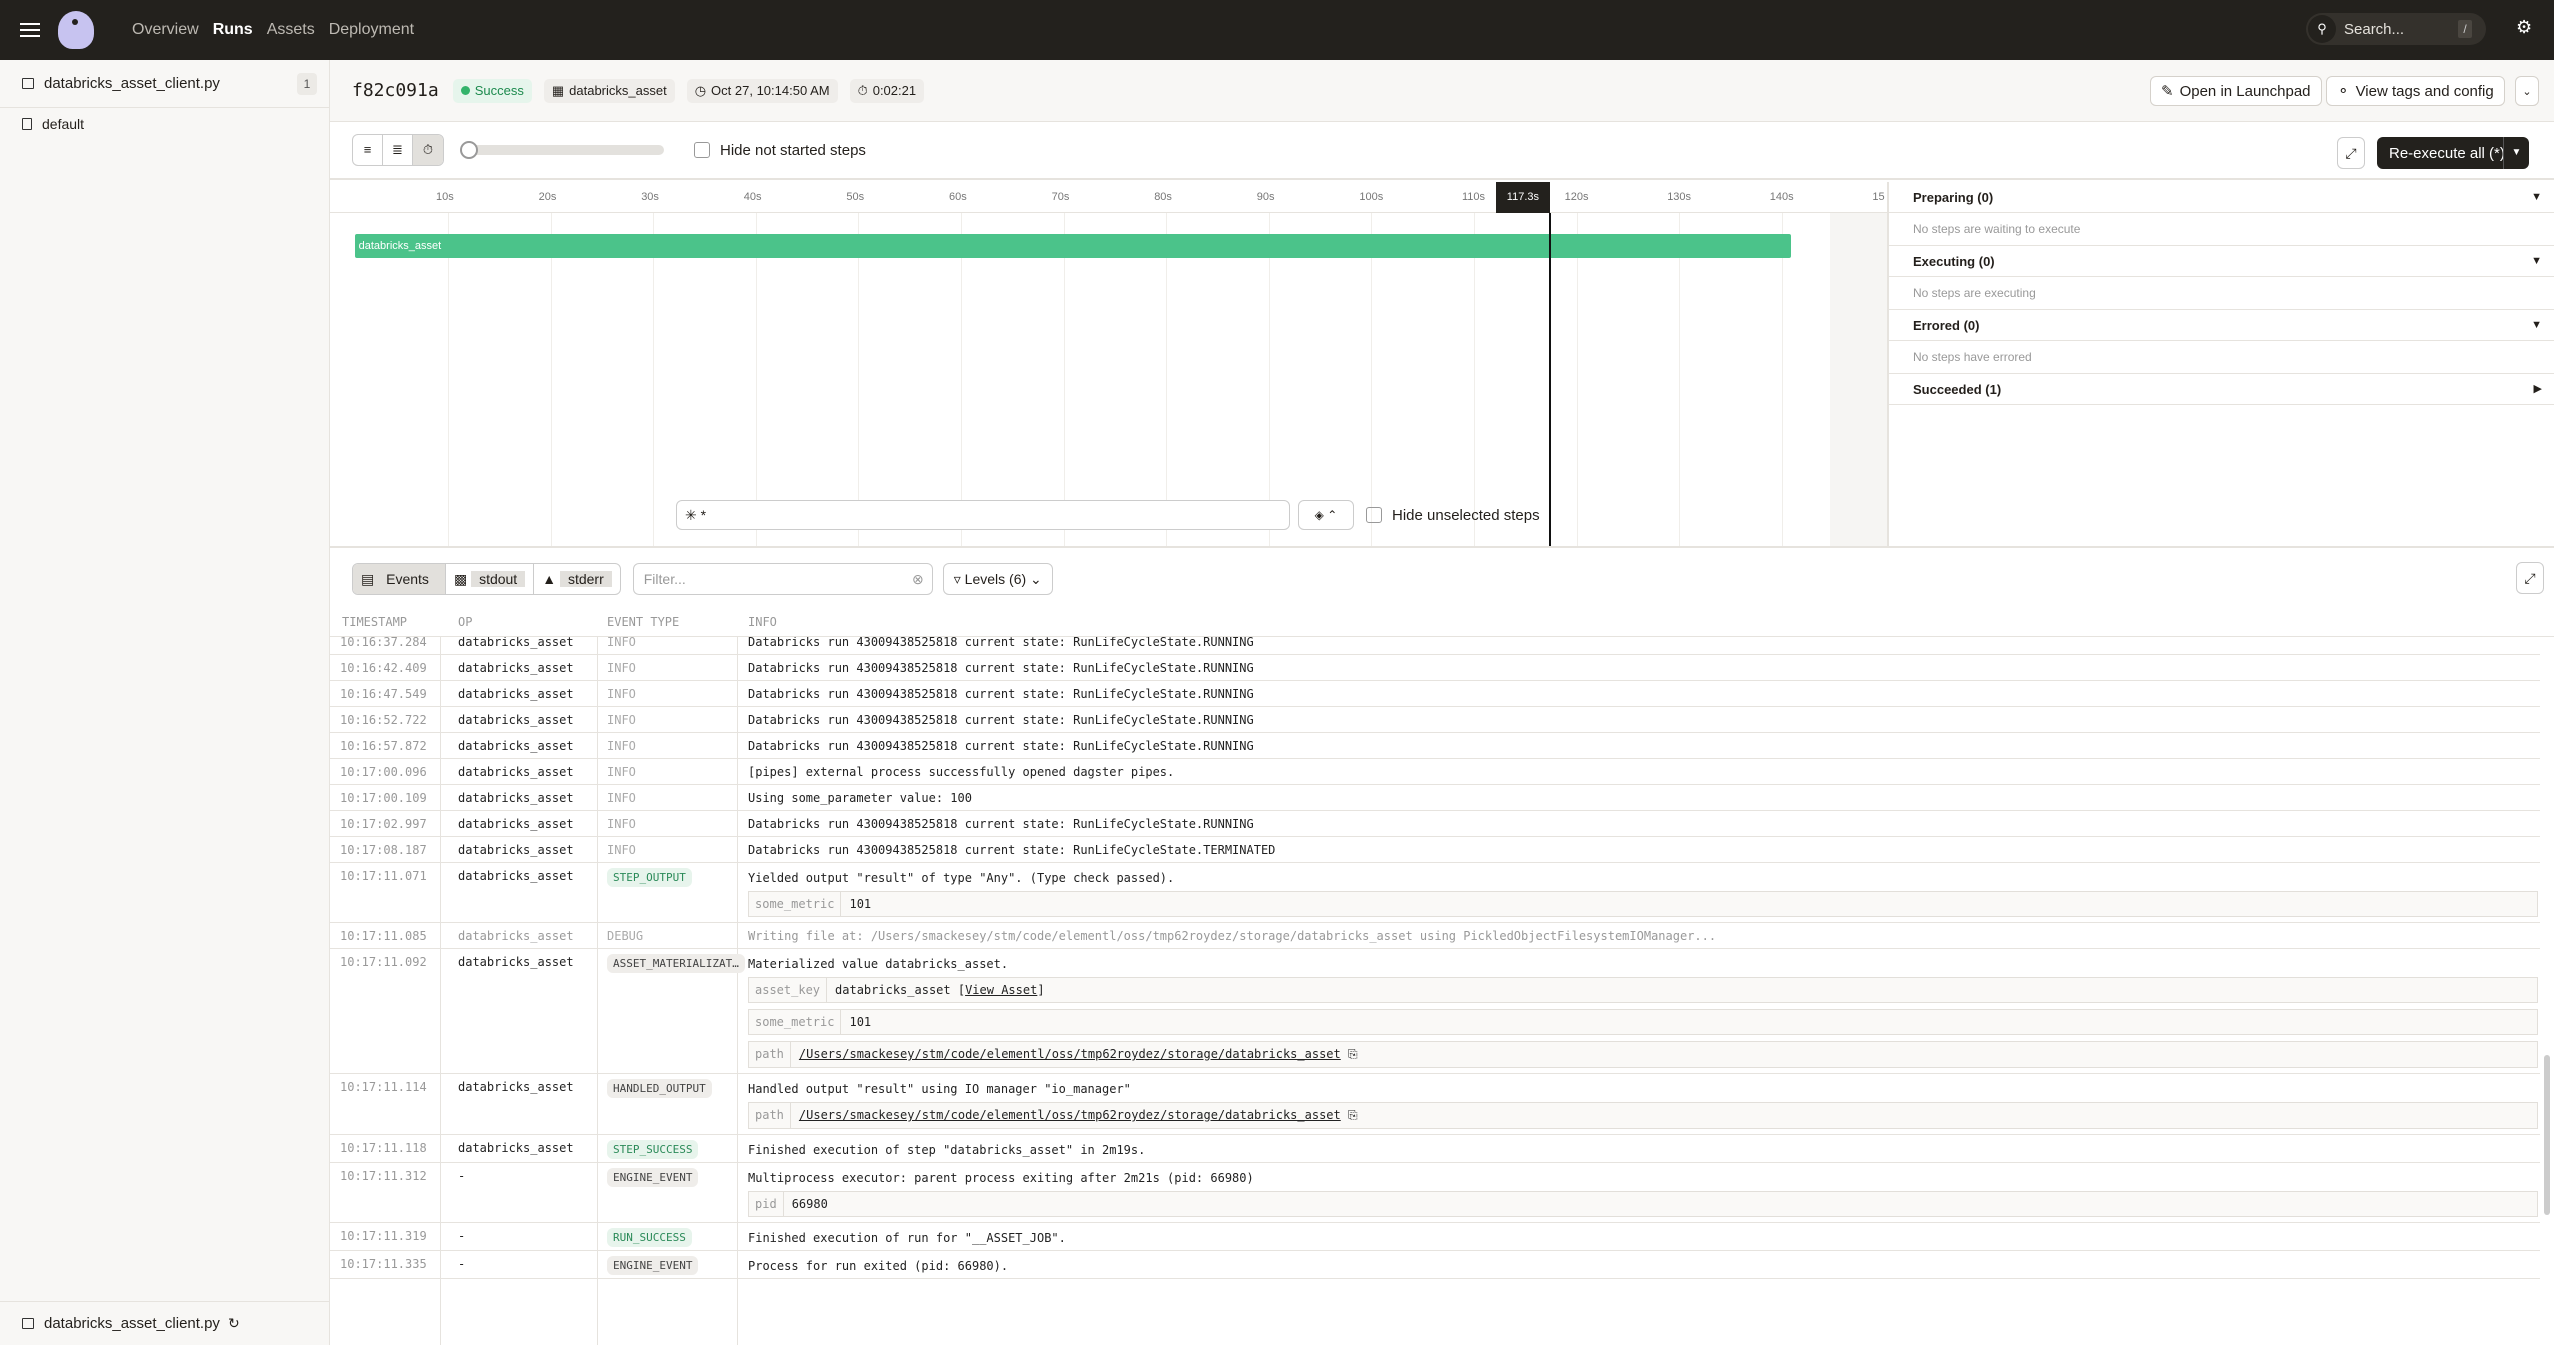 Image resolution: width=2554 pixels, height=1345 pixels. What do you see at coordinates (290, 29) in the screenshot?
I see `nav-assets: Assets` at bounding box center [290, 29].